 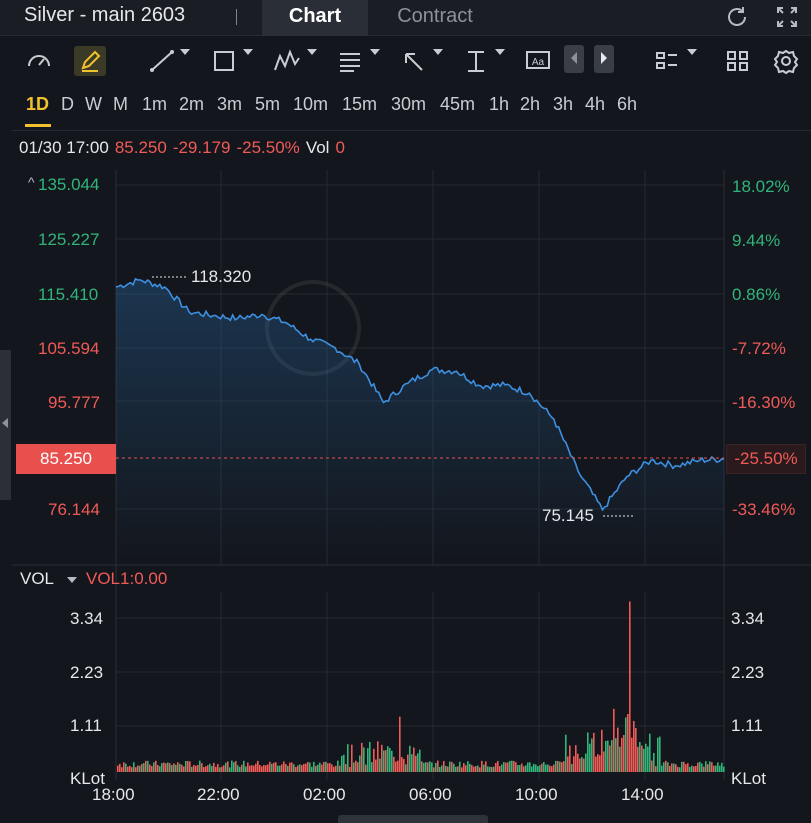 I want to click on time-axis-label: 06:00, so click(x=430, y=794).